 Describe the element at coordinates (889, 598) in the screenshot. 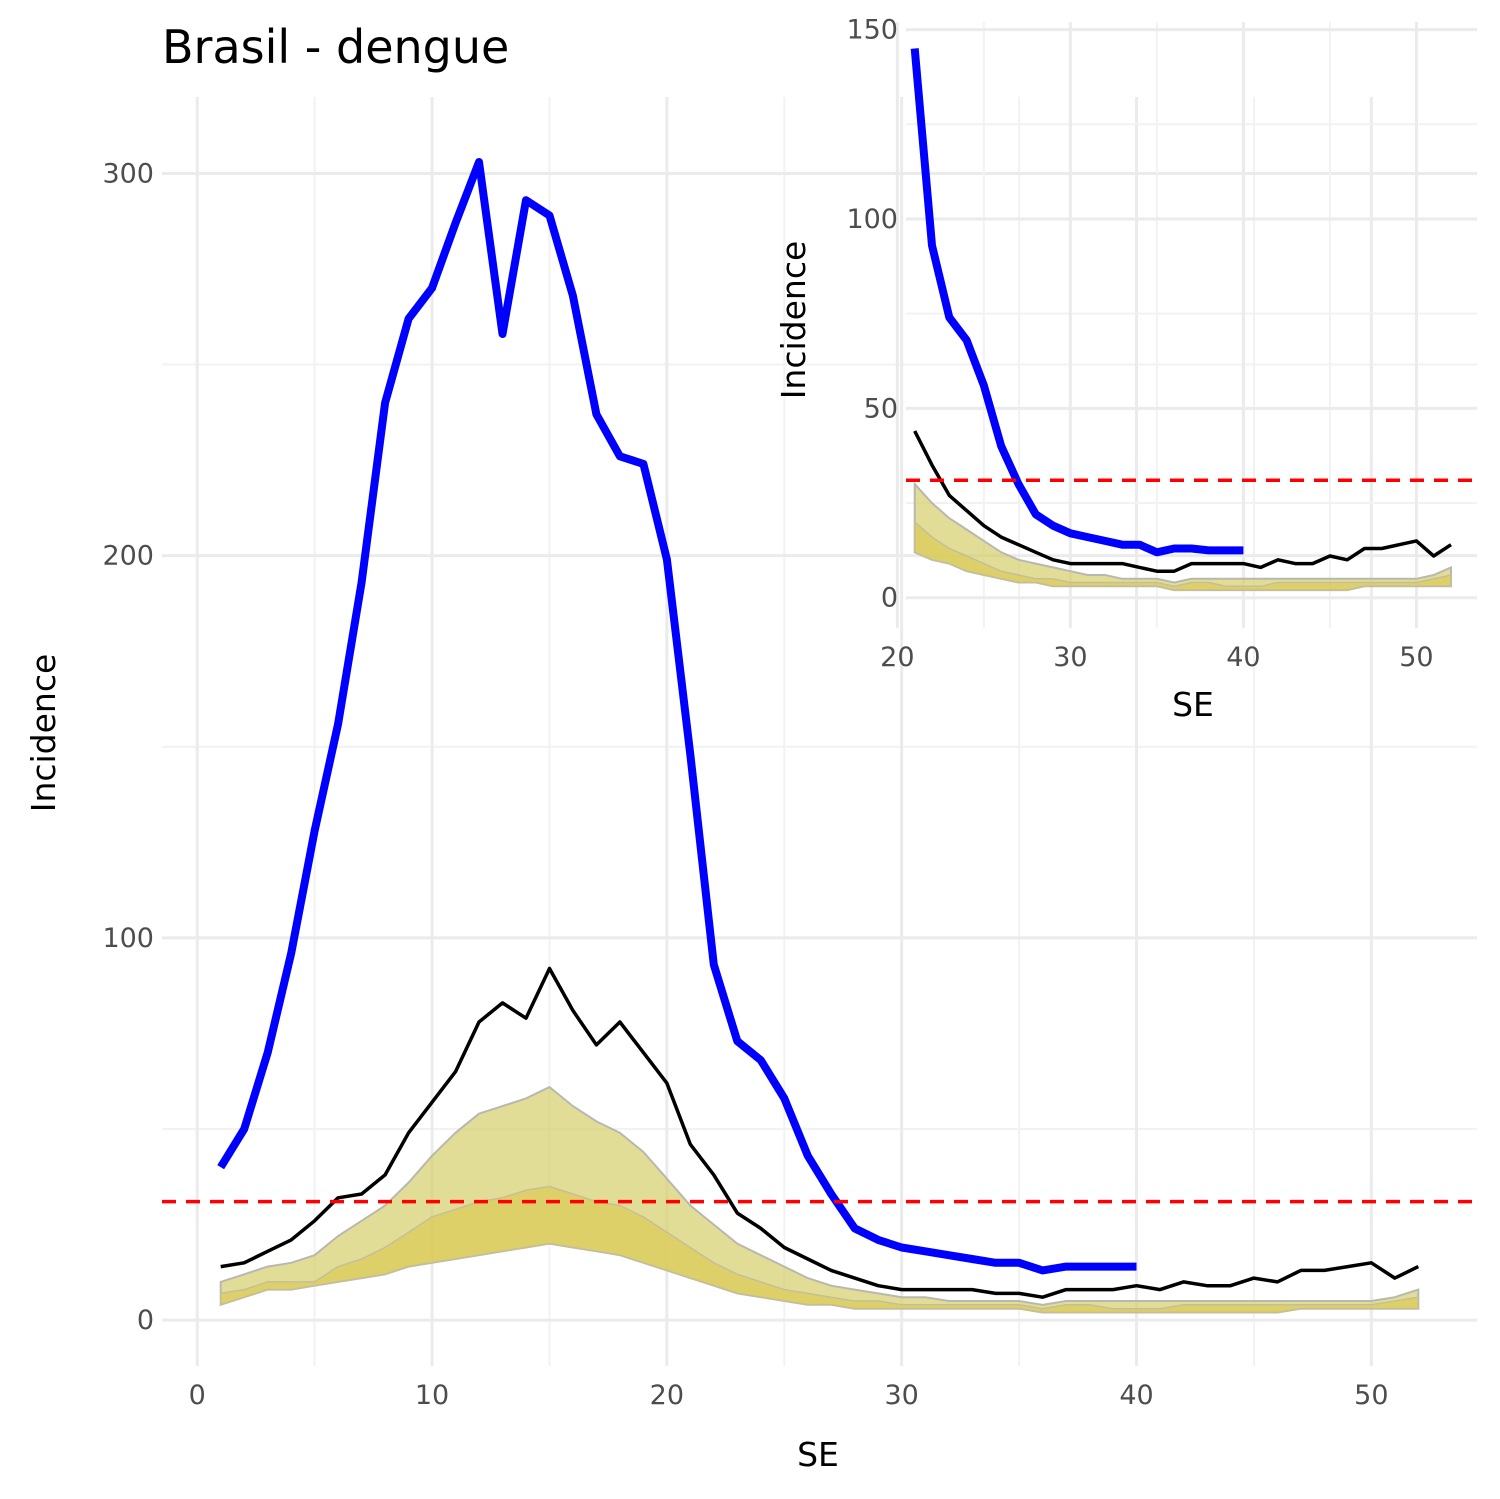

I see `inset-y-tick-label: 0` at that location.